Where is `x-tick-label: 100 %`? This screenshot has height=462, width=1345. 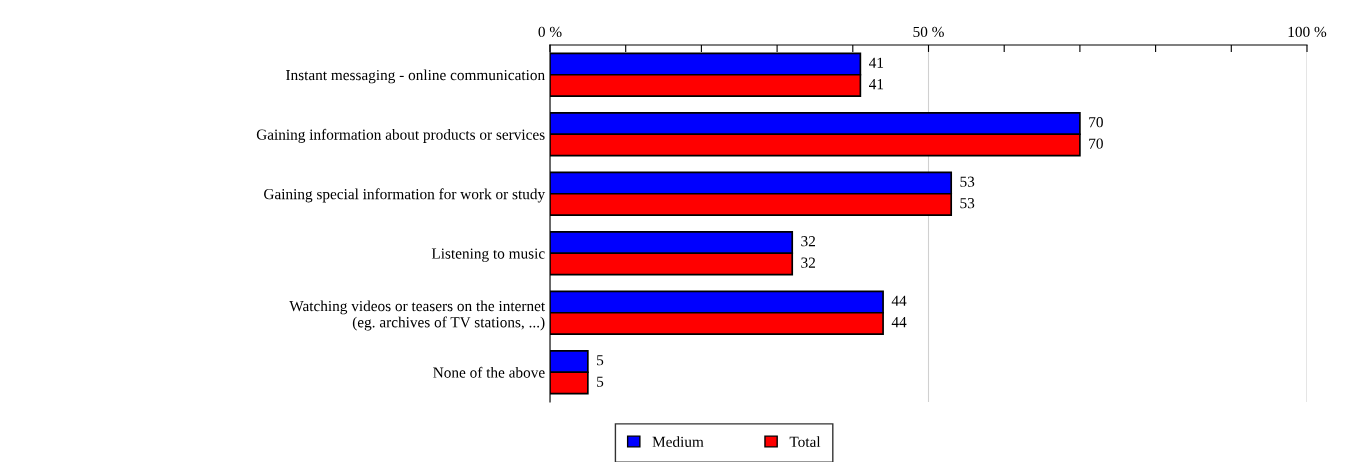
x-tick-label: 100 % is located at coordinates (1307, 32).